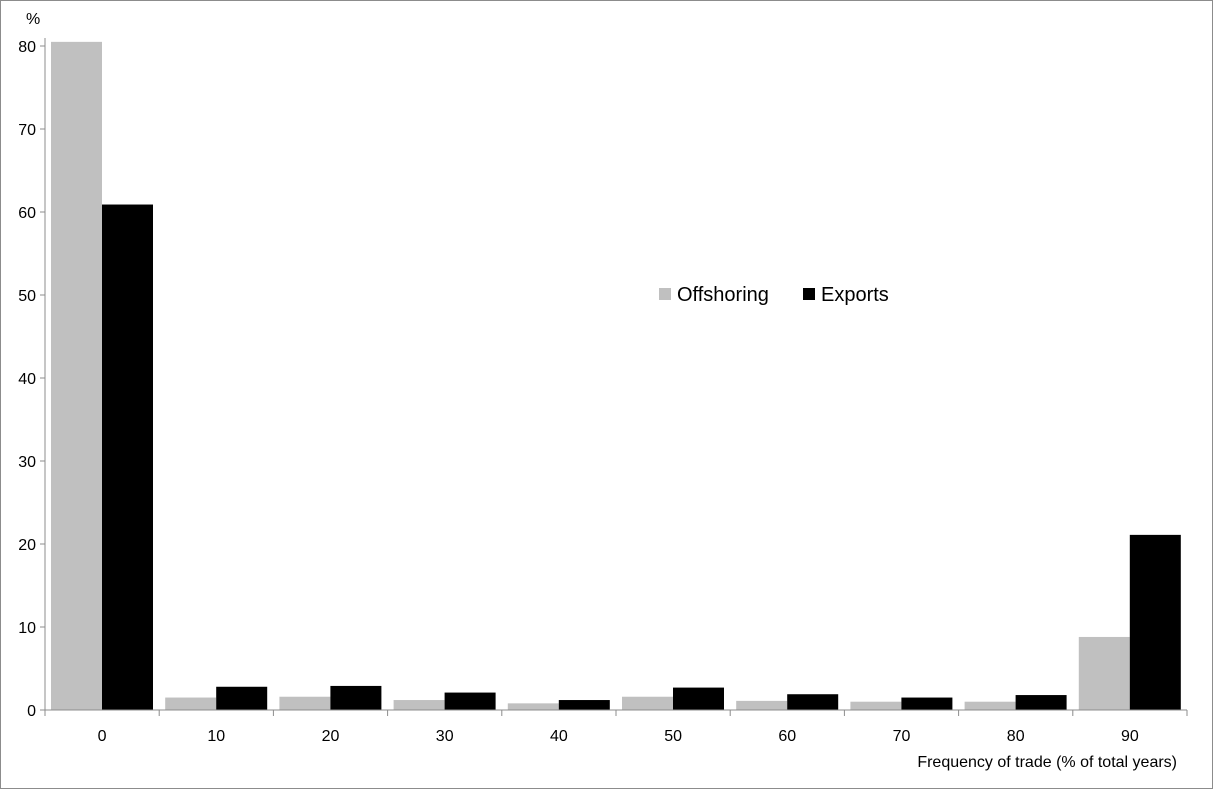 Image resolution: width=1213 pixels, height=789 pixels. I want to click on x-tick-label: 20, so click(331, 736).